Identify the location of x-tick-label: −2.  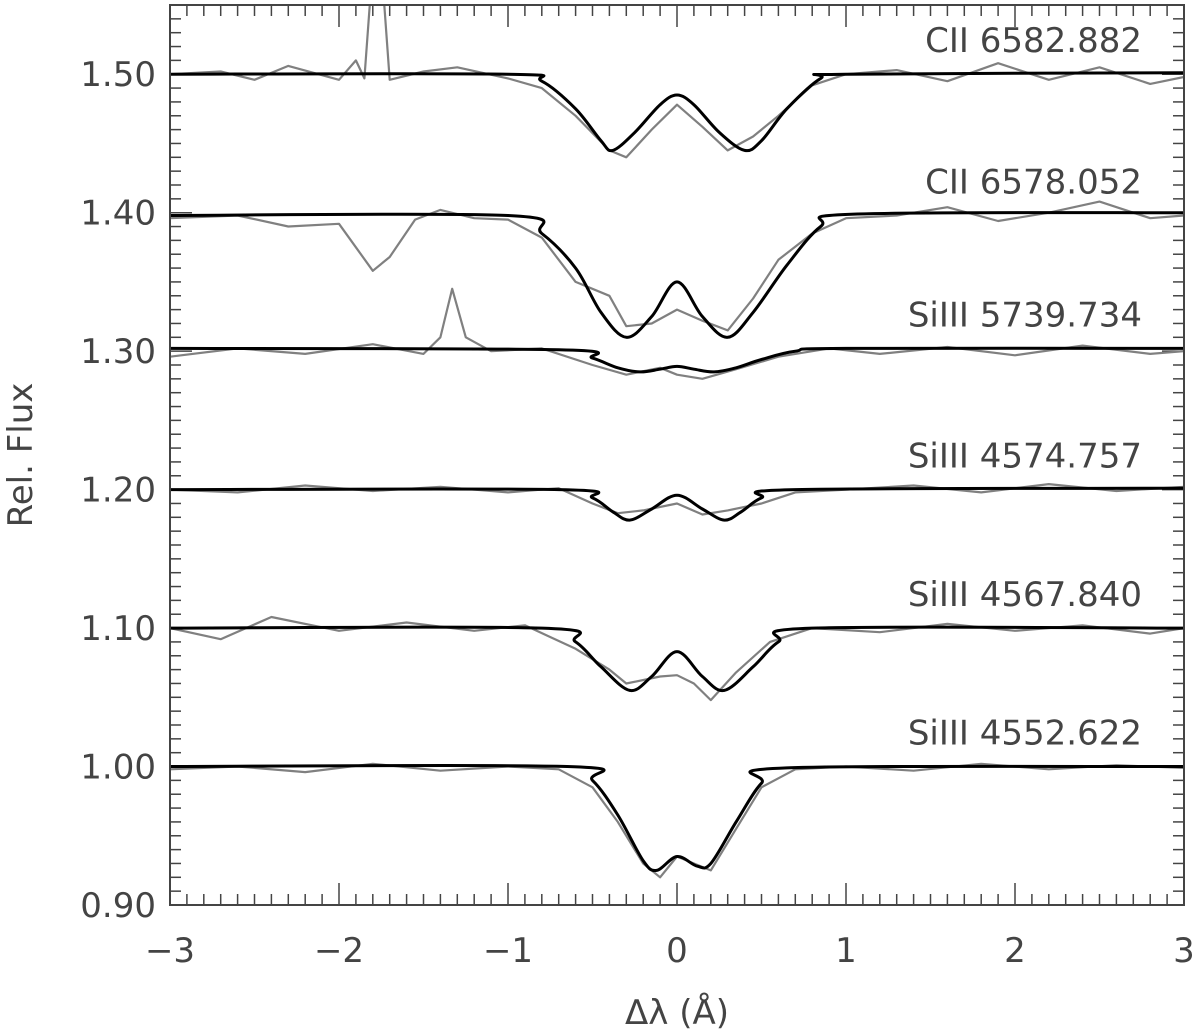
(339, 951).